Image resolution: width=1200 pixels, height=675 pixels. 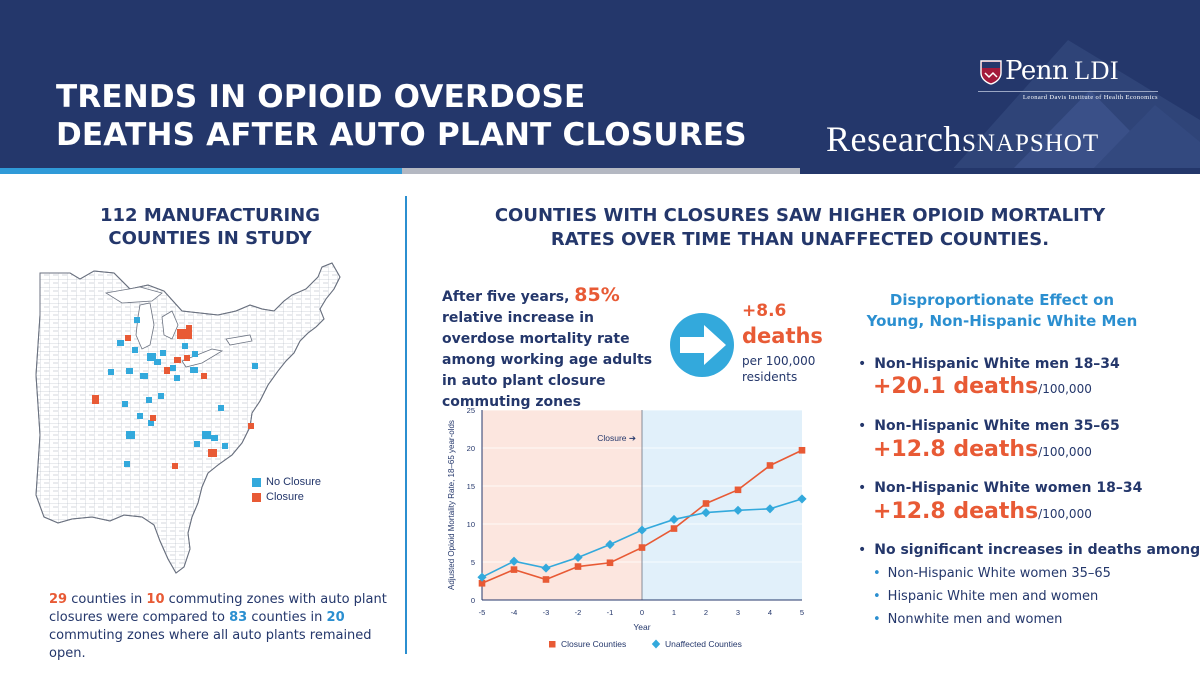 What do you see at coordinates (601, 171) in the screenshot?
I see `band-gray` at bounding box center [601, 171].